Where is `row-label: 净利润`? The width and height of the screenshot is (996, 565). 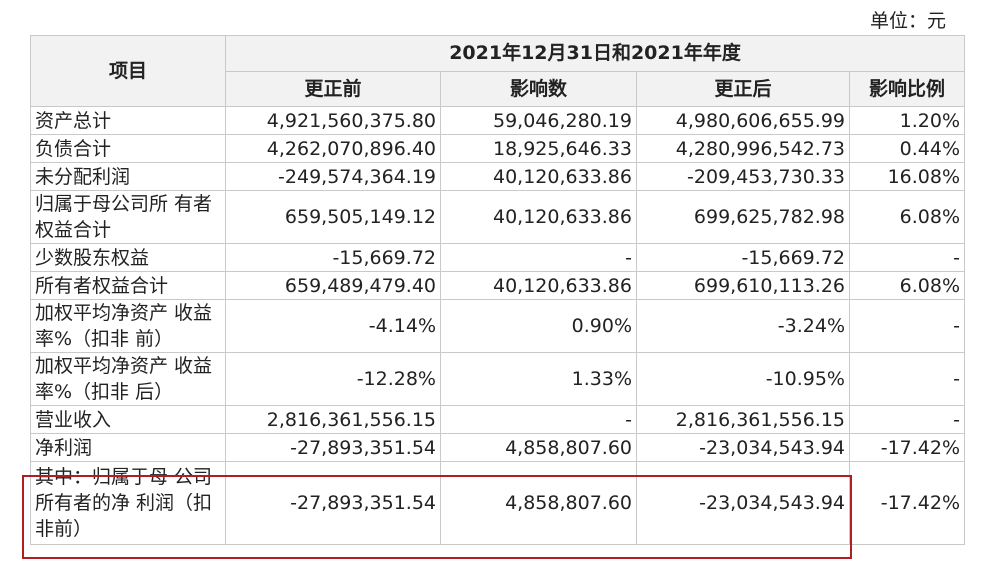 row-label: 净利润 is located at coordinates (128, 447).